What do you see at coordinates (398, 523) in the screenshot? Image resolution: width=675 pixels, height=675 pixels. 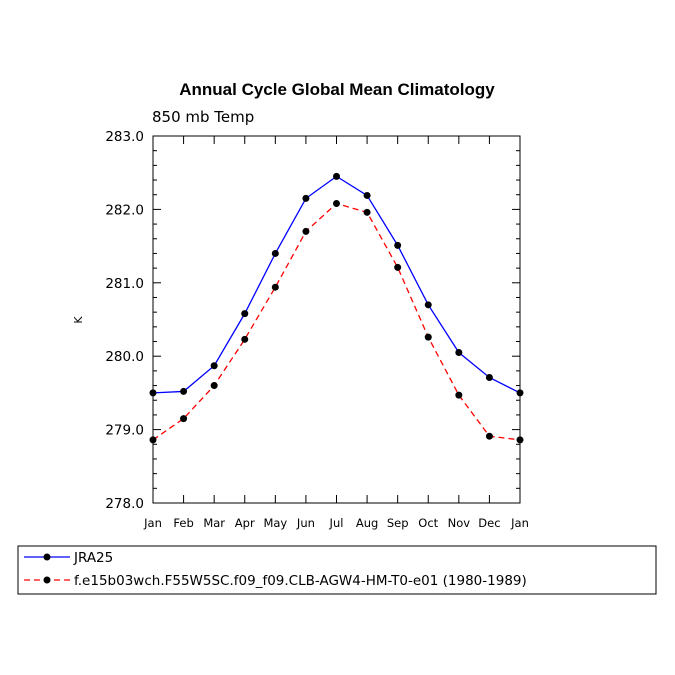 I see `x-tick-label: Sep` at bounding box center [398, 523].